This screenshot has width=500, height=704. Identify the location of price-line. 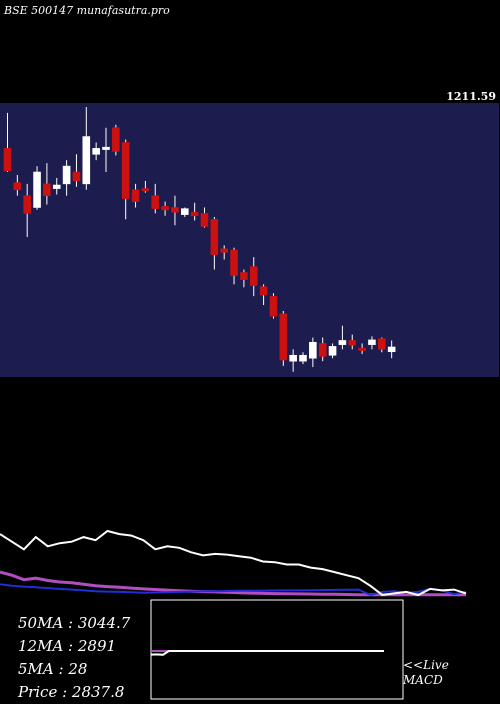
(233, 563).